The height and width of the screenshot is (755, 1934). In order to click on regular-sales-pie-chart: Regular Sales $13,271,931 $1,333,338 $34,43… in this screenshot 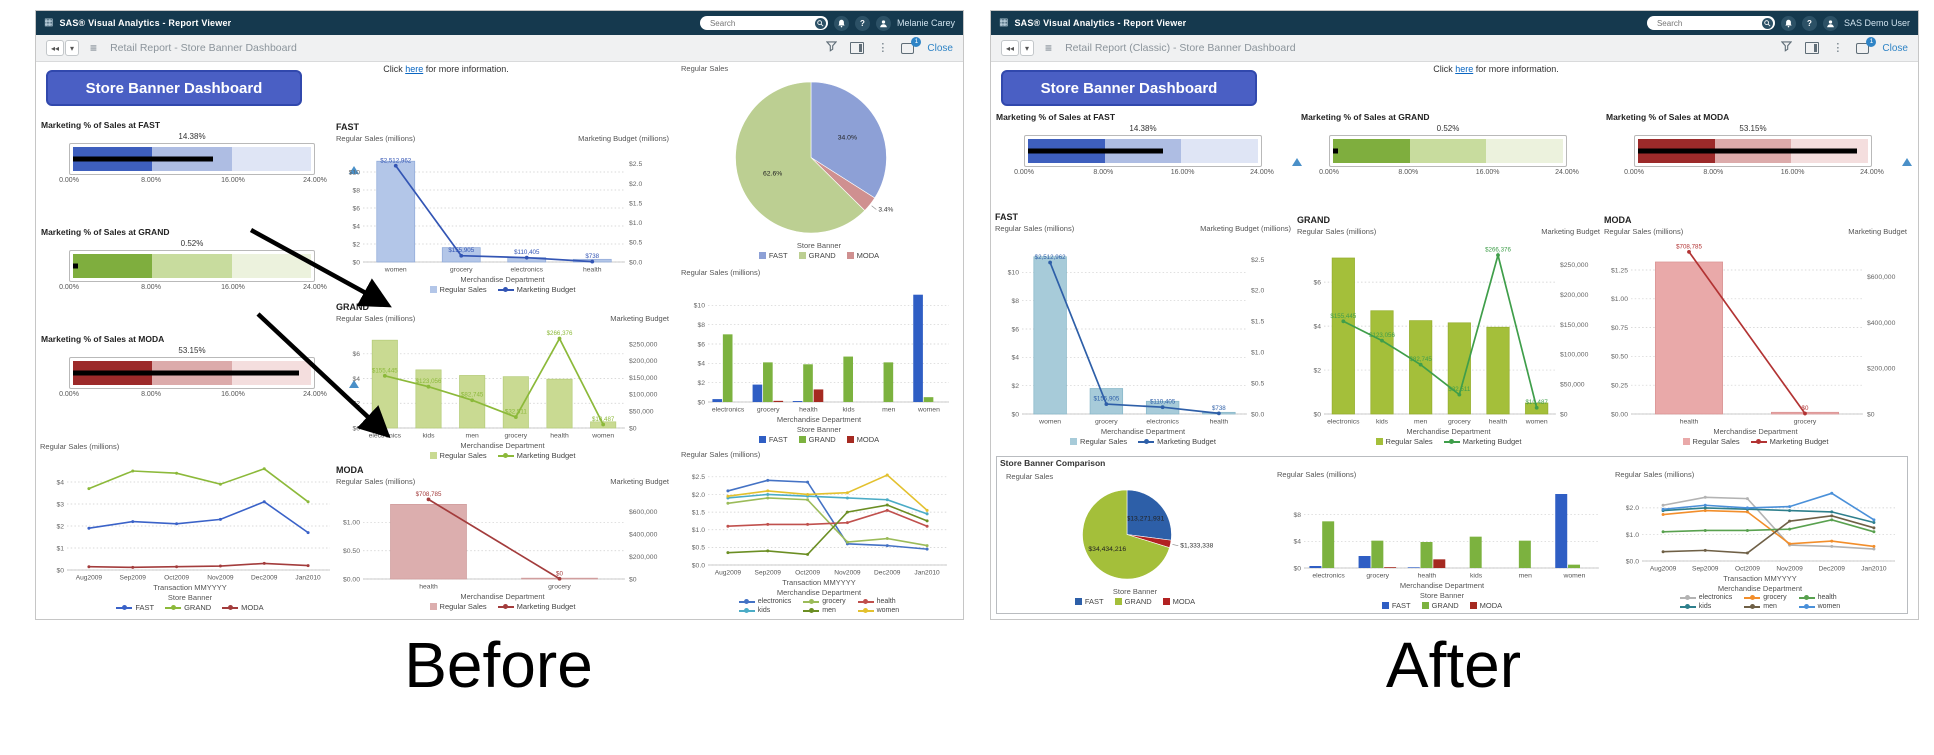, I will do `click(1135, 539)`.